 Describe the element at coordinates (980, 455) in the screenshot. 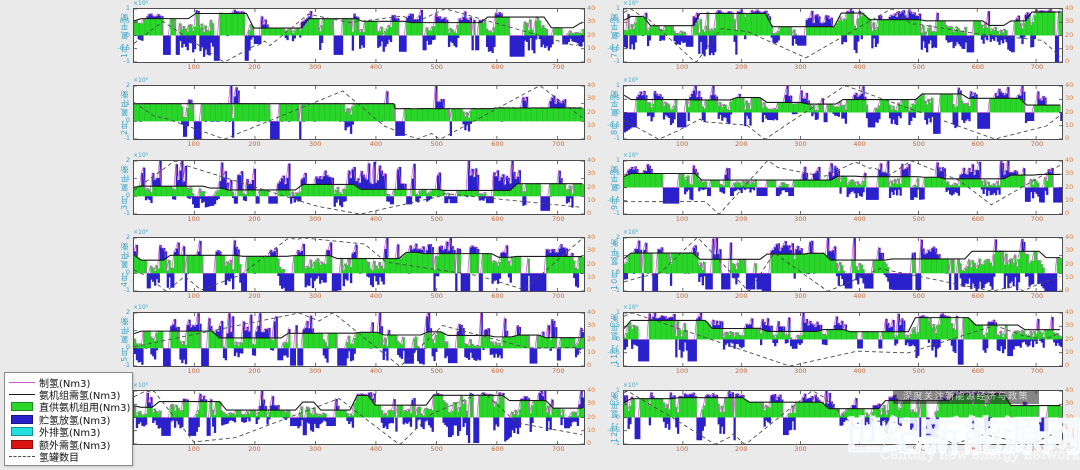

I see `watermark-site-name-english: Century new energy network.` at that location.